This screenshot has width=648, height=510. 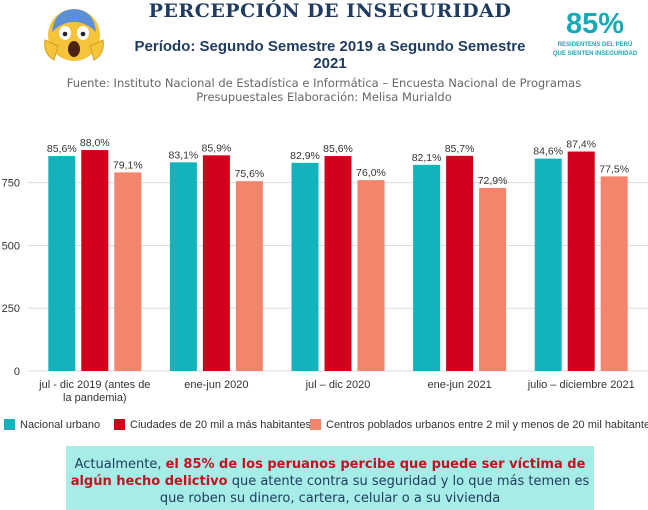 I want to click on legend-label: Ciudades de 20 mil a más habitantes, so click(x=220, y=425).